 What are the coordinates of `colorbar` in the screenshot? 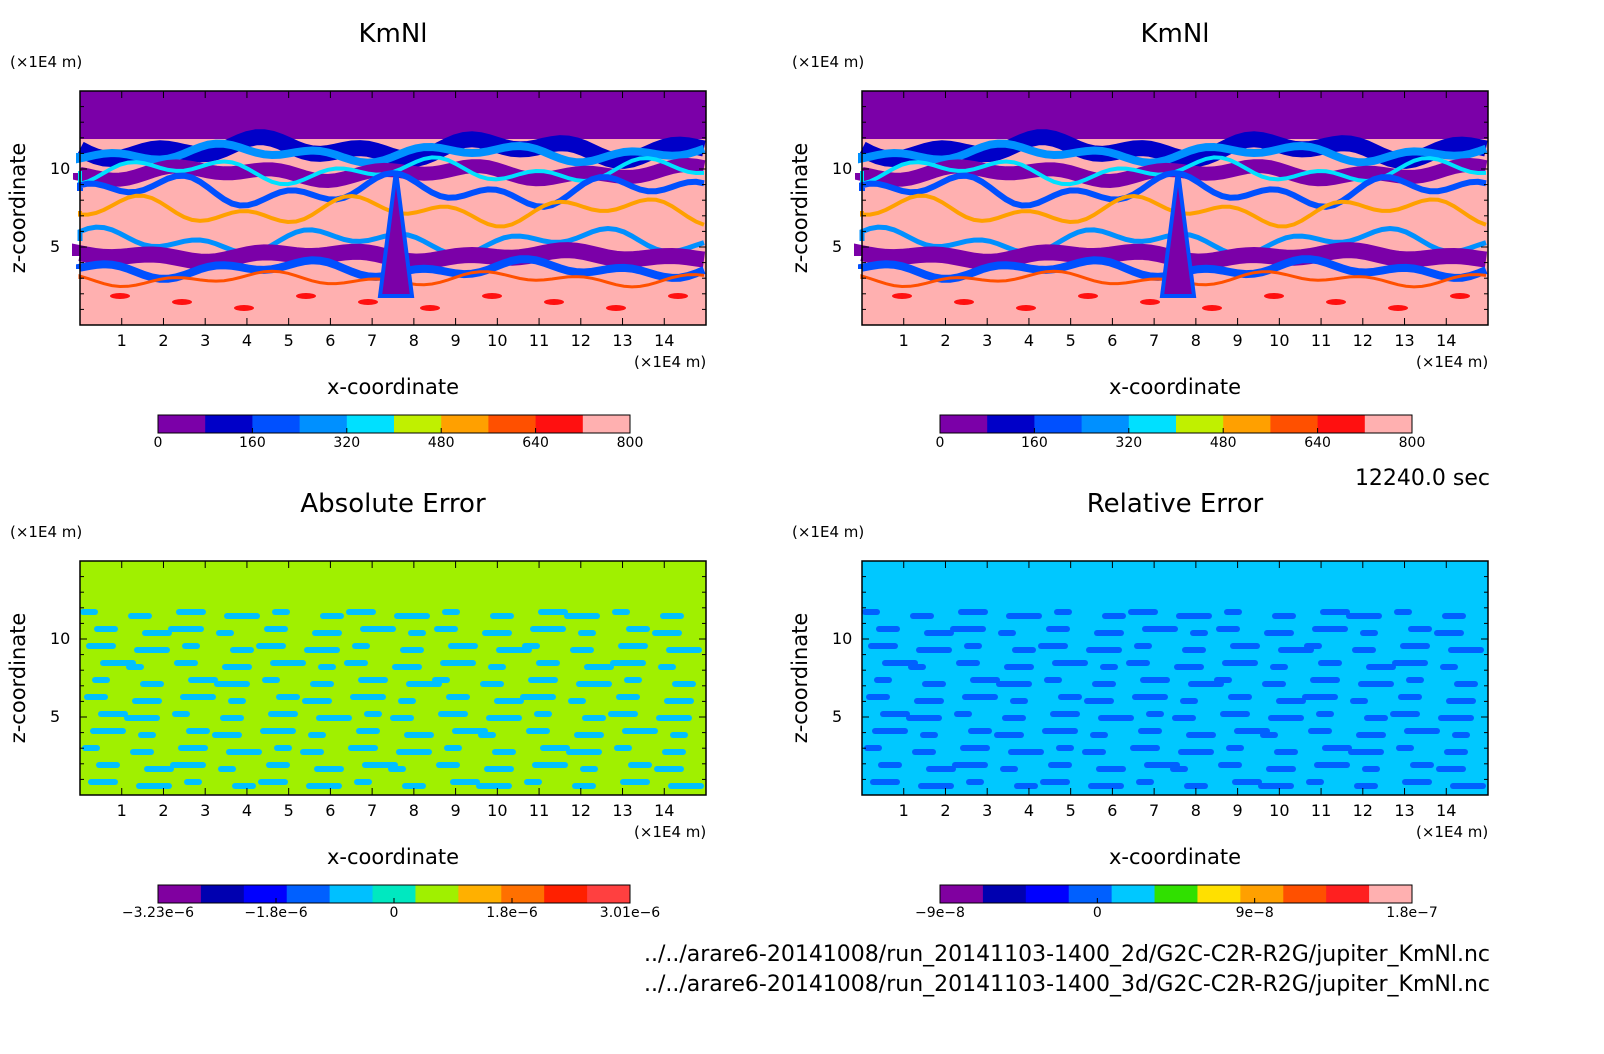 It's located at (1176, 894).